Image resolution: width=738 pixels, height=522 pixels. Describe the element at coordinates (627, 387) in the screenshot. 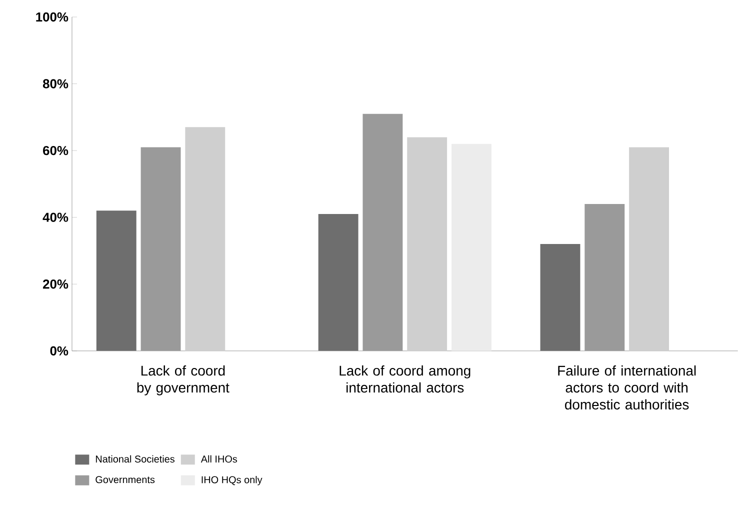

I see `x-tick-label: Failure of international actors to coord with domestic authorities` at that location.